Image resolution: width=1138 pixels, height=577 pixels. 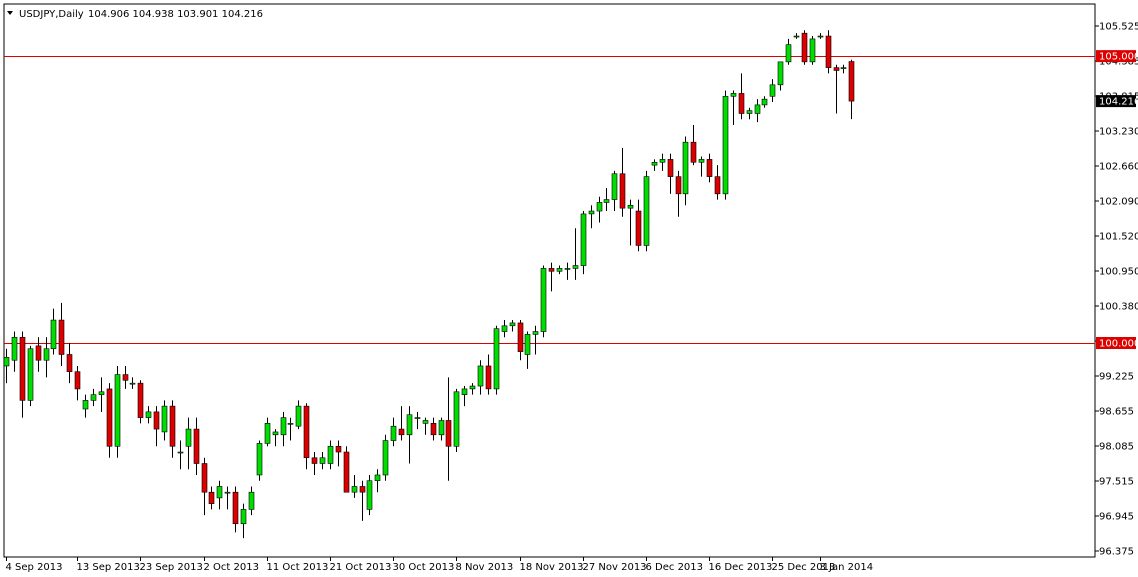 I want to click on current-price-label: 104.216, so click(x=1117, y=101).